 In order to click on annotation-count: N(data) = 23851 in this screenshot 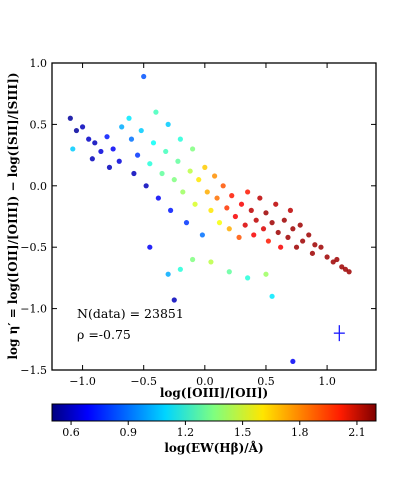, I will do `click(130, 313)`.